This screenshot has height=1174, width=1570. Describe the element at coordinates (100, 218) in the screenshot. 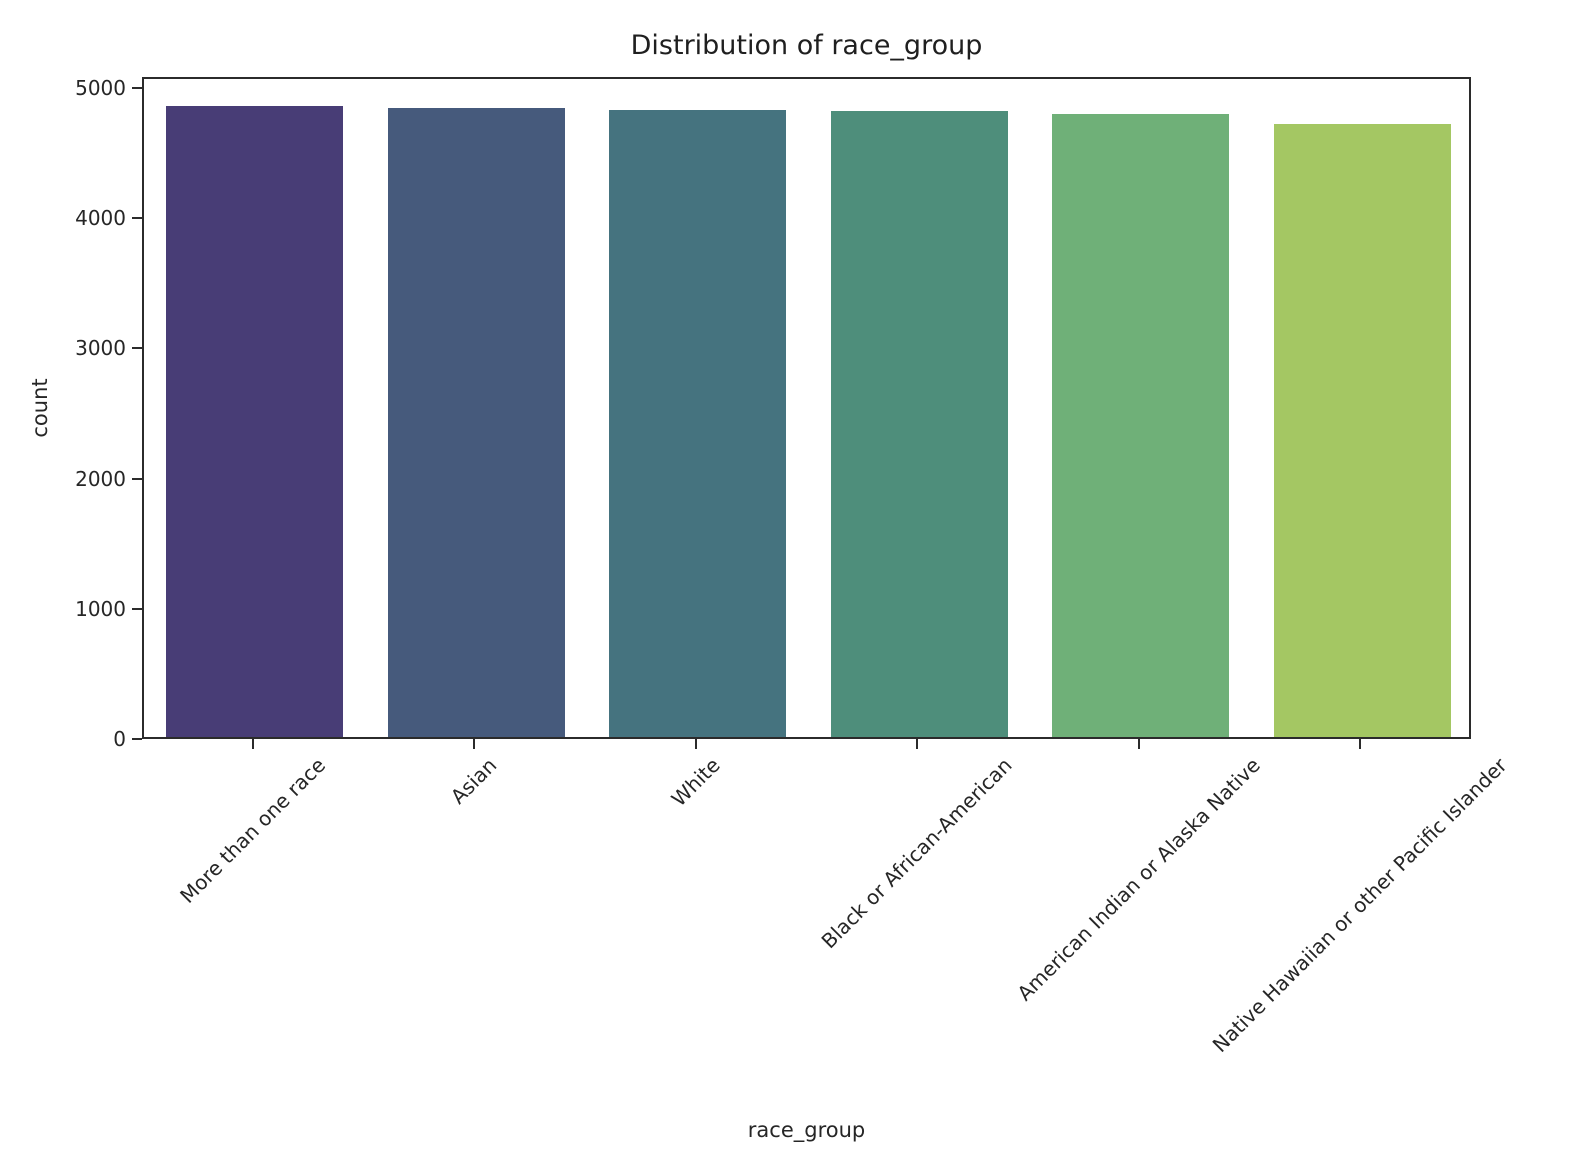

I see `y-tick-label: 4000` at that location.